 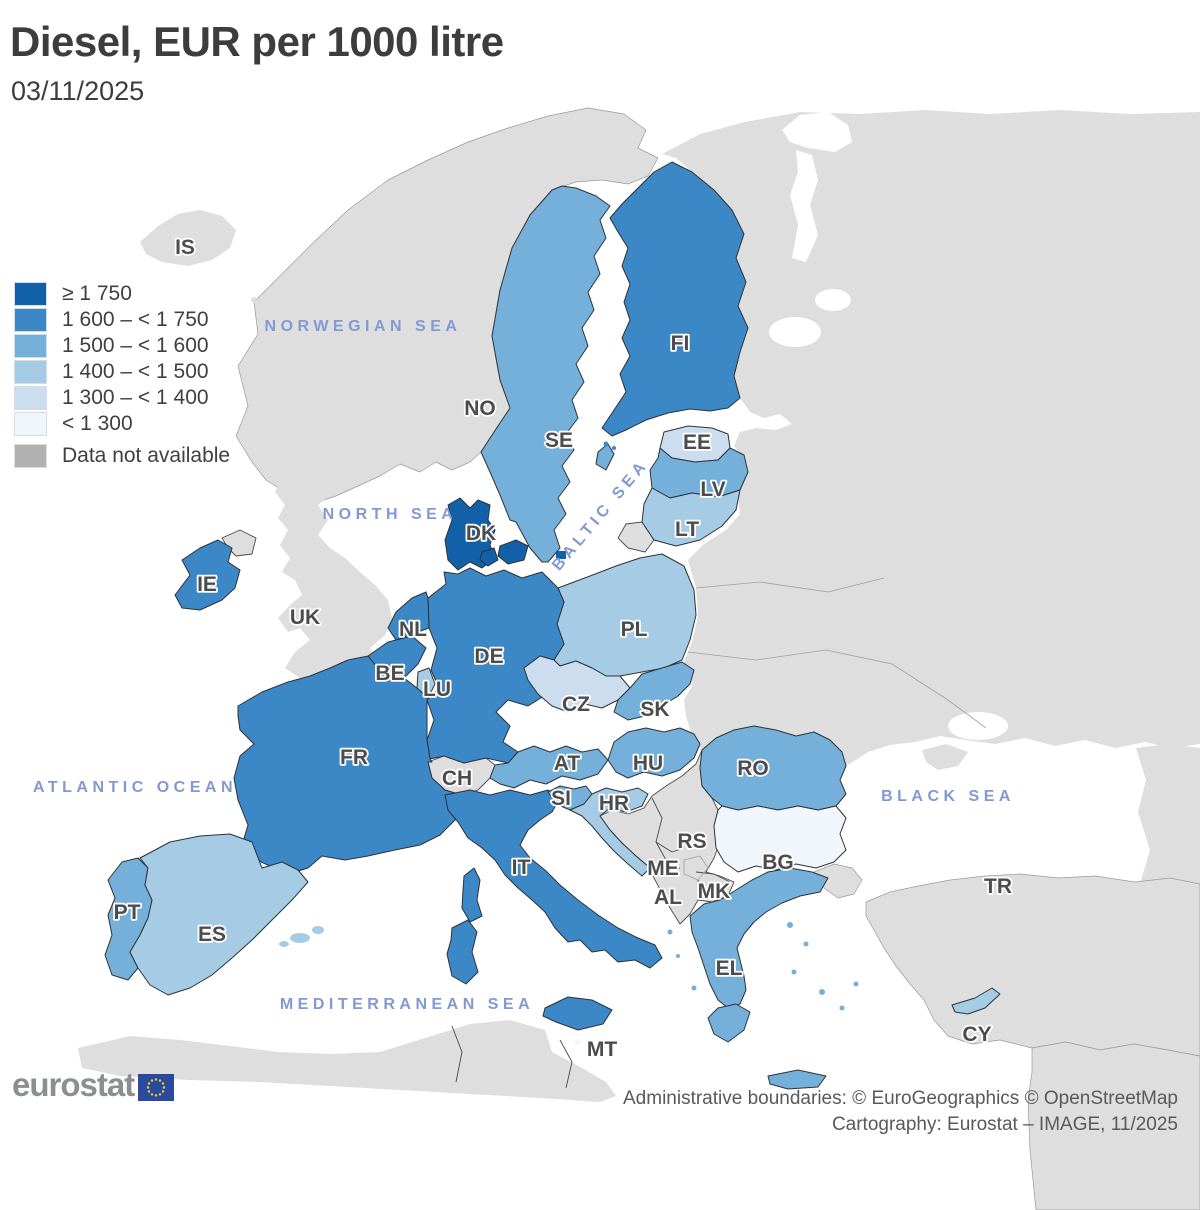 What do you see at coordinates (976, 1001) in the screenshot?
I see `country-shape-cyprus` at bounding box center [976, 1001].